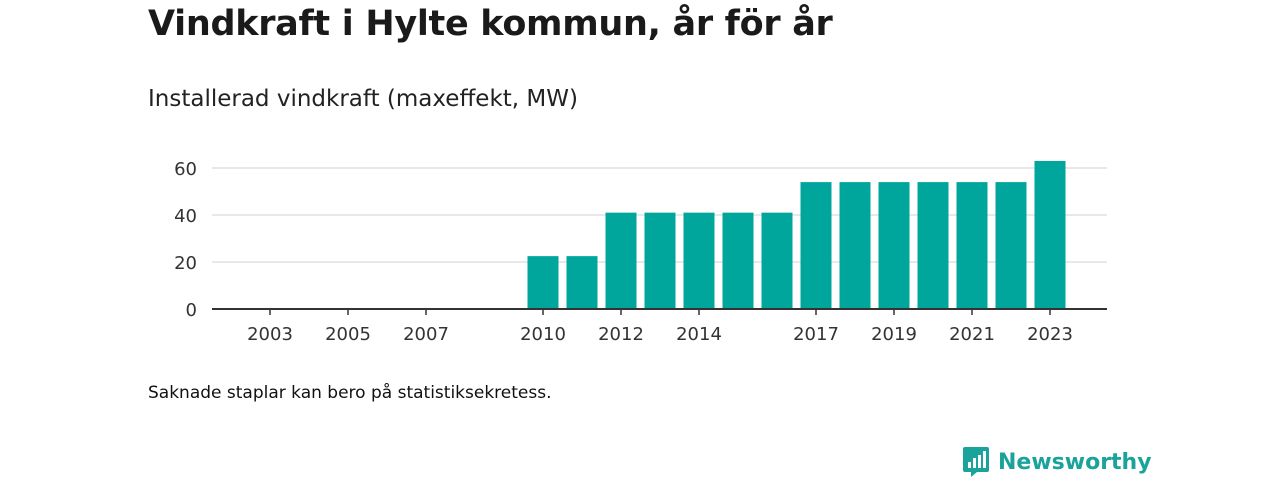  Describe the element at coordinates (191, 310) in the screenshot. I see `y-tick-label: 0` at that location.